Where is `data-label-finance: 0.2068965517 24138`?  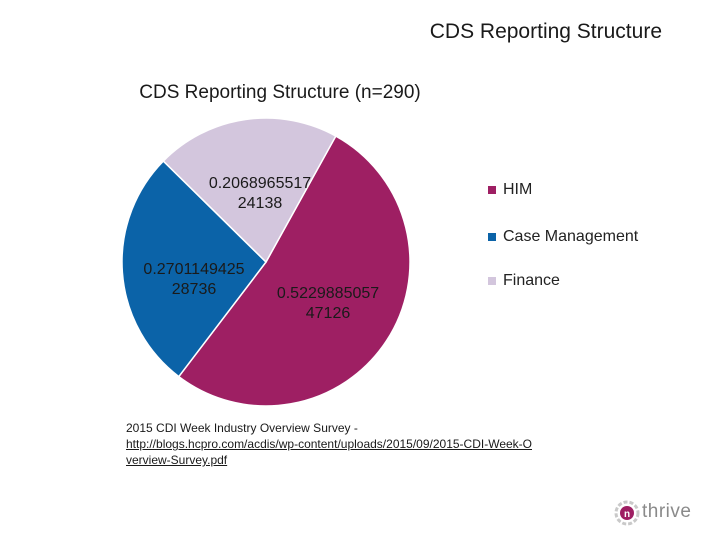
data-label-finance: 0.2068965517 24138 is located at coordinates (260, 193).